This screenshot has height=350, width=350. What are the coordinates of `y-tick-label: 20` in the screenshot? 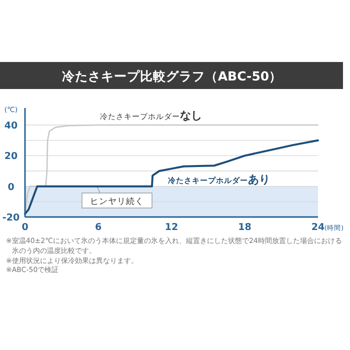 It's located at (11, 156).